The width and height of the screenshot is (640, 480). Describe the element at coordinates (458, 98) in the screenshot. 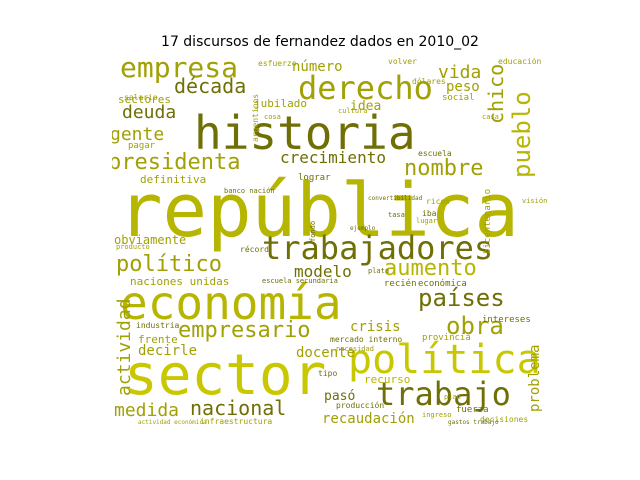

I see `word-social: social` at that location.